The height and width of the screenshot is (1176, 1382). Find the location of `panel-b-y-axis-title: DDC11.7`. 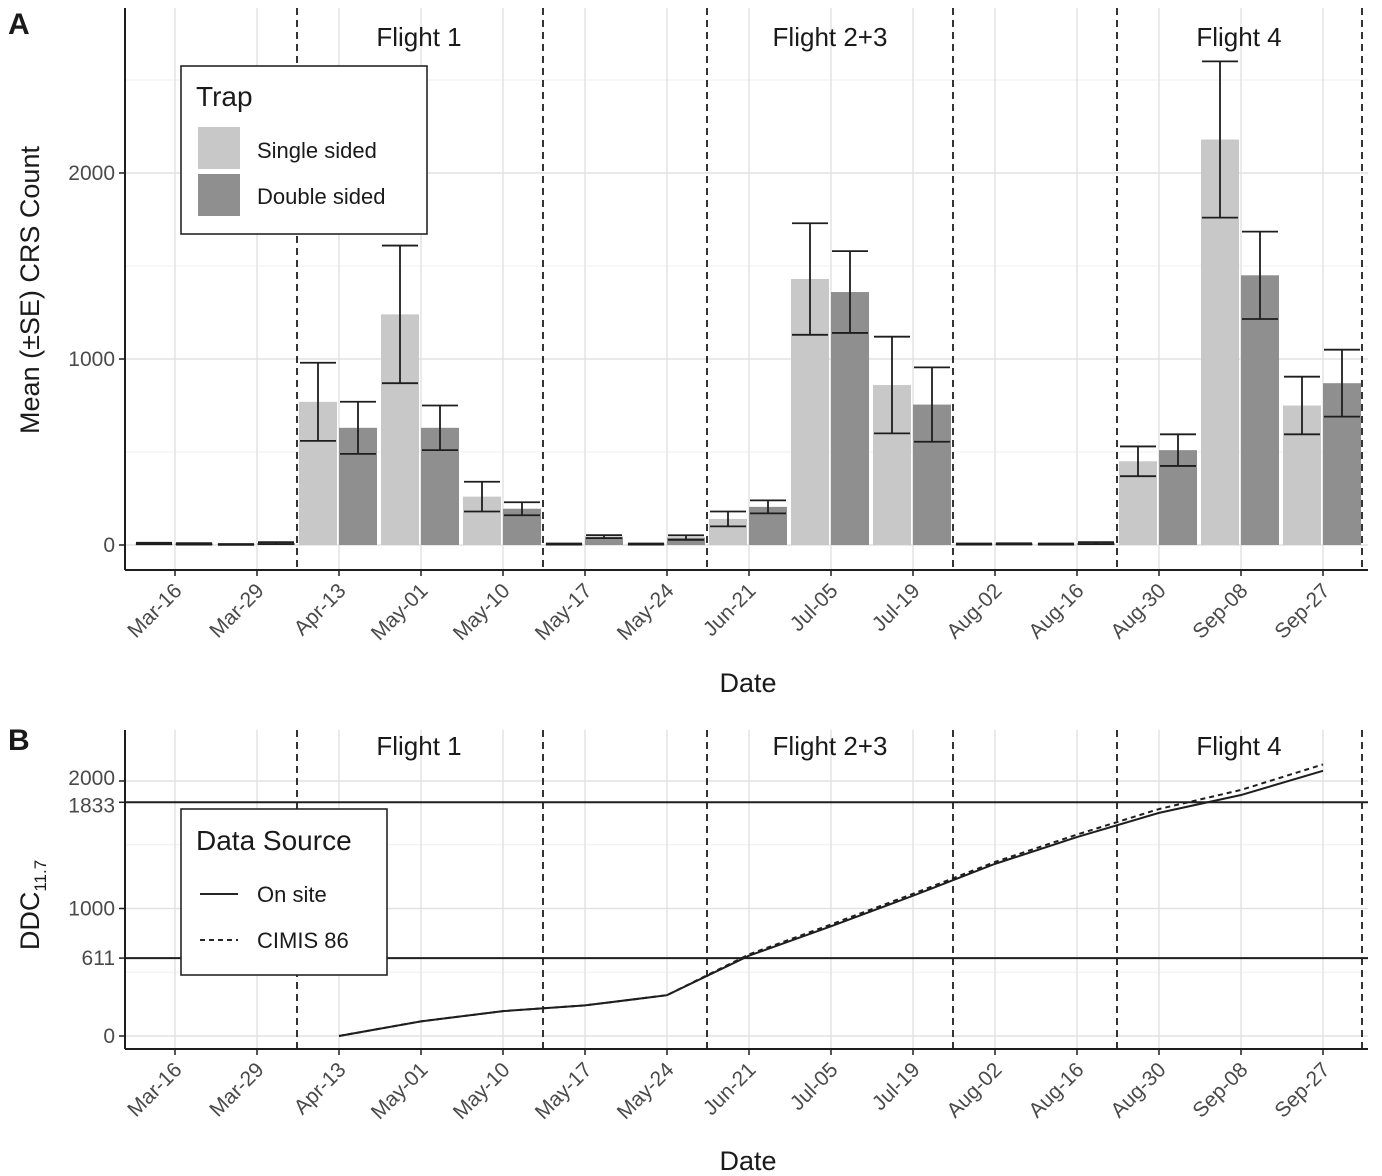

panel-b-y-axis-title: DDC11.7 is located at coordinates (32, 905).